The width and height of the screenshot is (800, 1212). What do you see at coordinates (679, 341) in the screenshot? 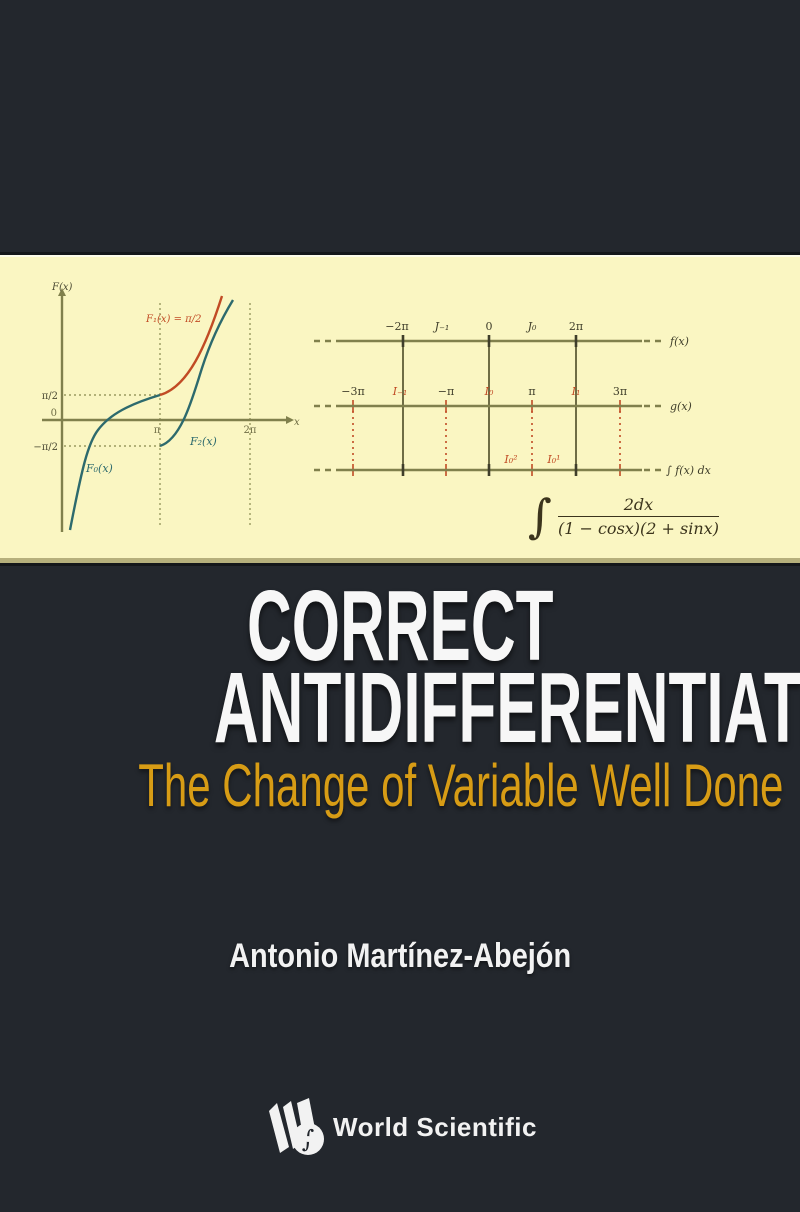
I see `row1-label: f(x)` at bounding box center [679, 341].